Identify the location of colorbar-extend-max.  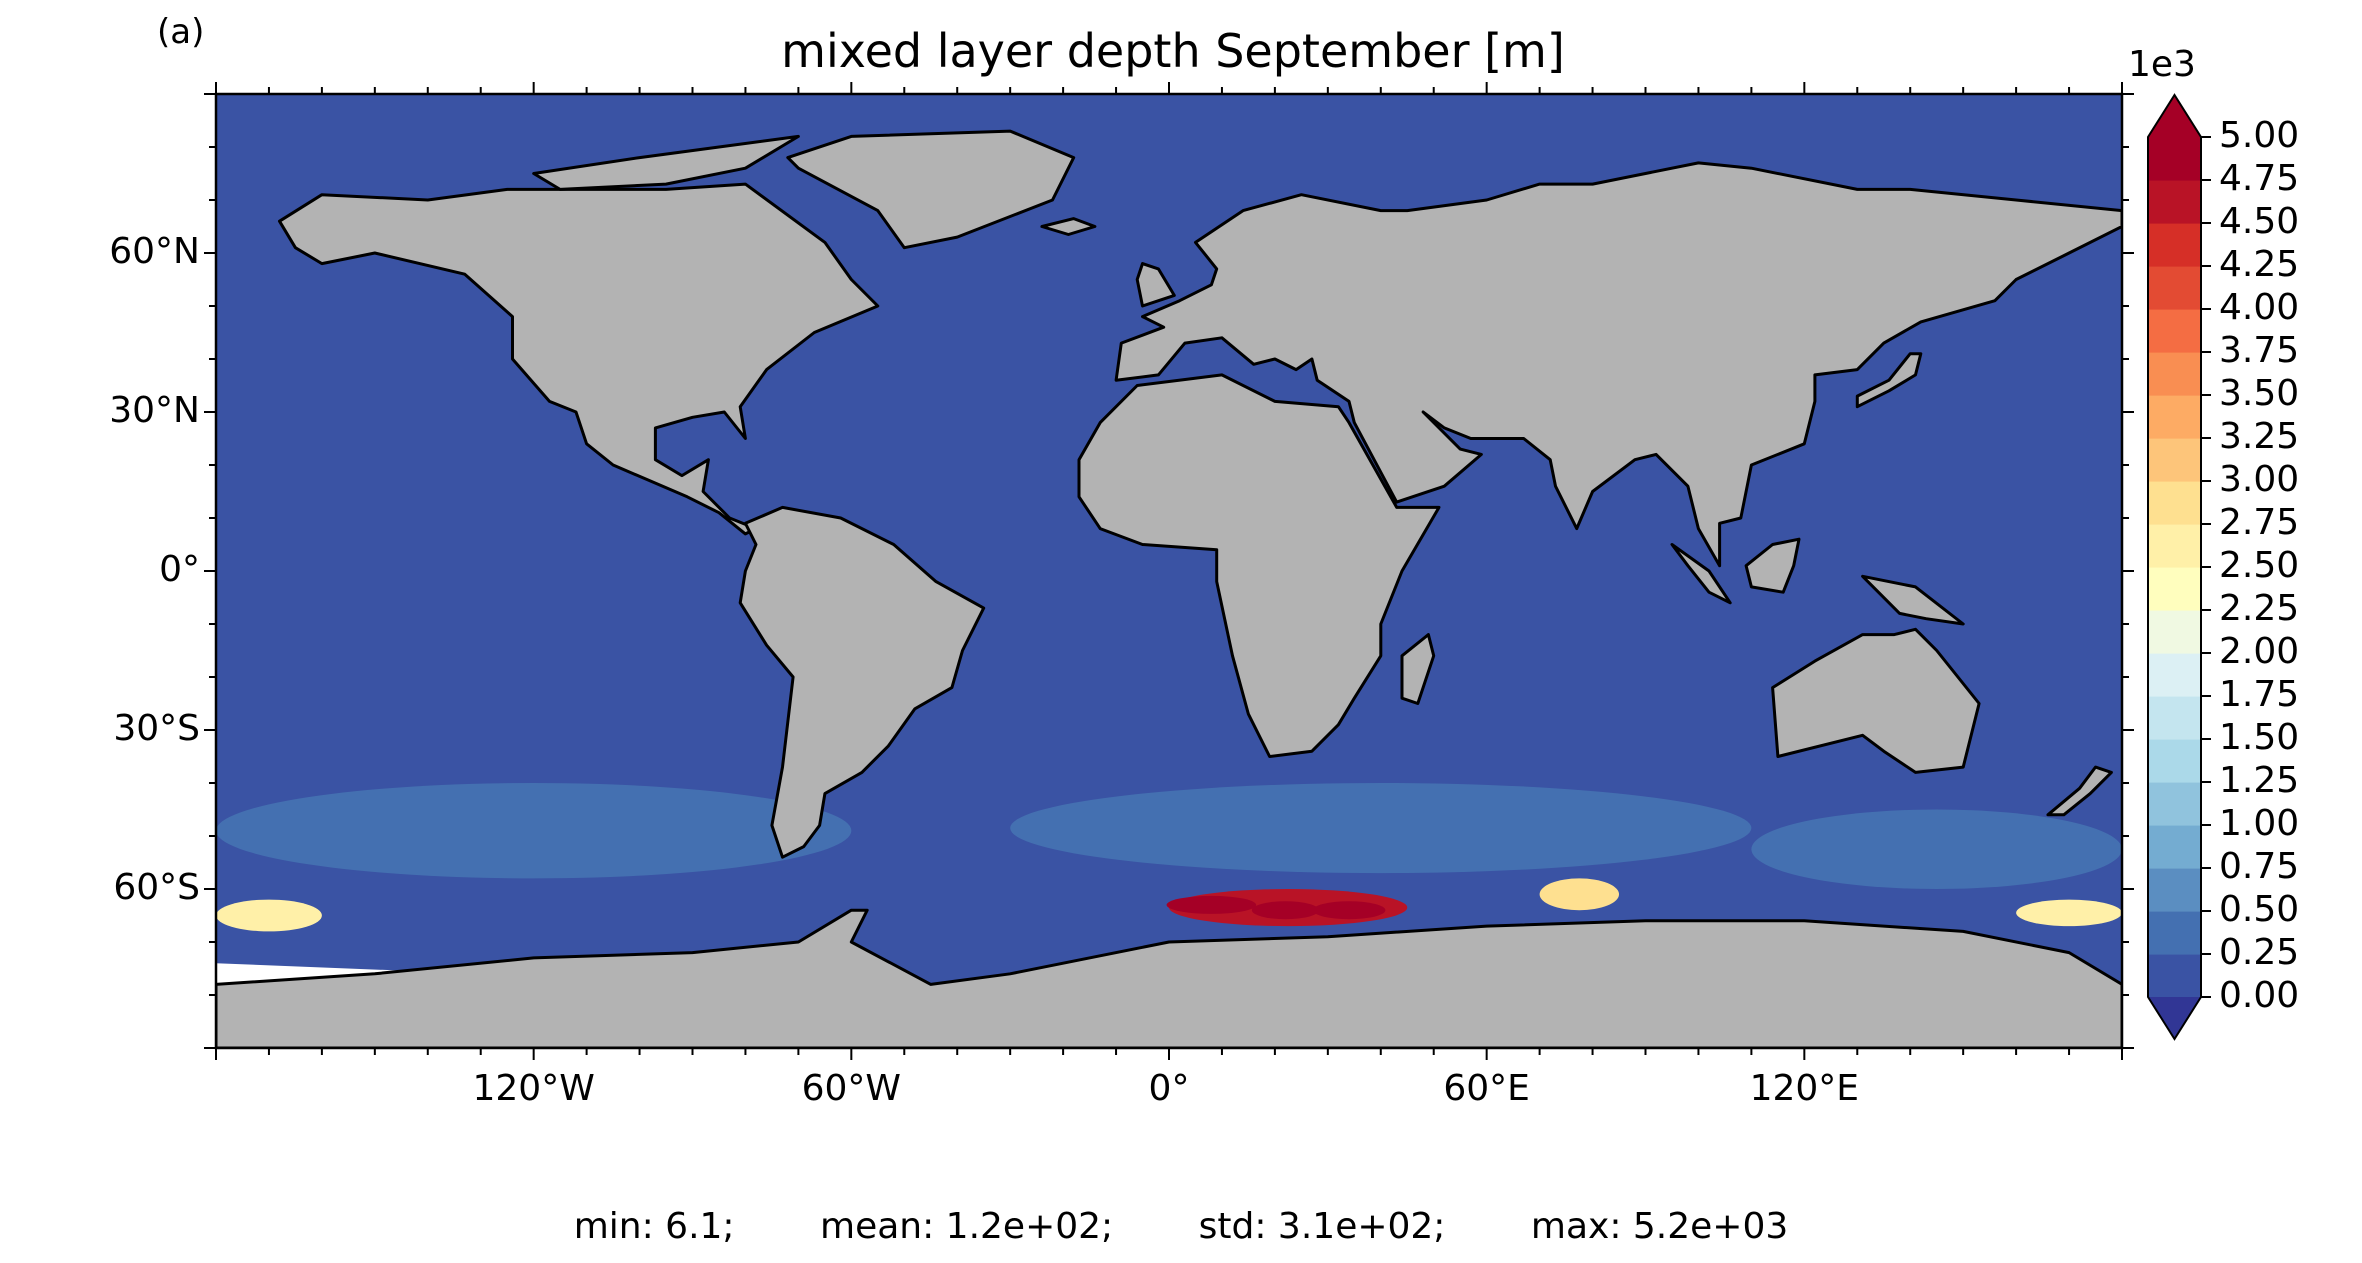
(2174, 116).